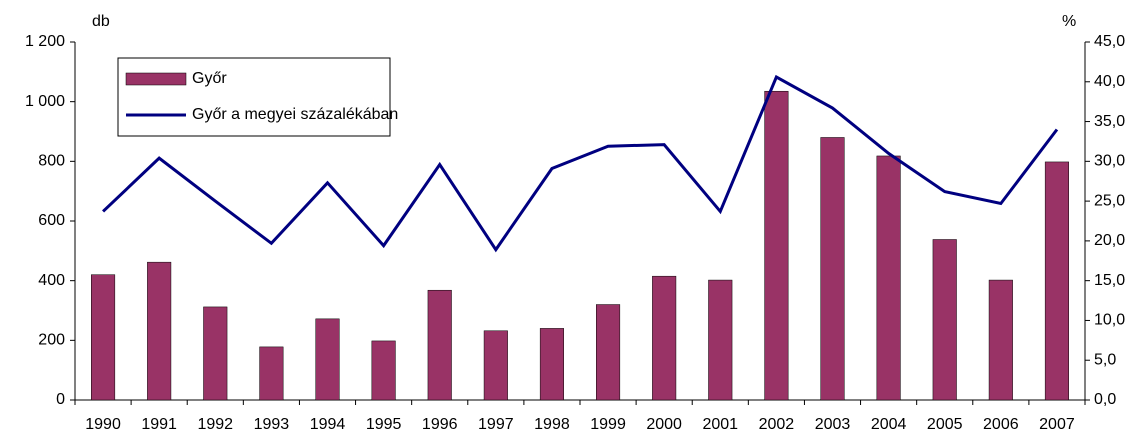 This screenshot has height=435, width=1148. I want to click on y-tick-label: 800, so click(51, 161).